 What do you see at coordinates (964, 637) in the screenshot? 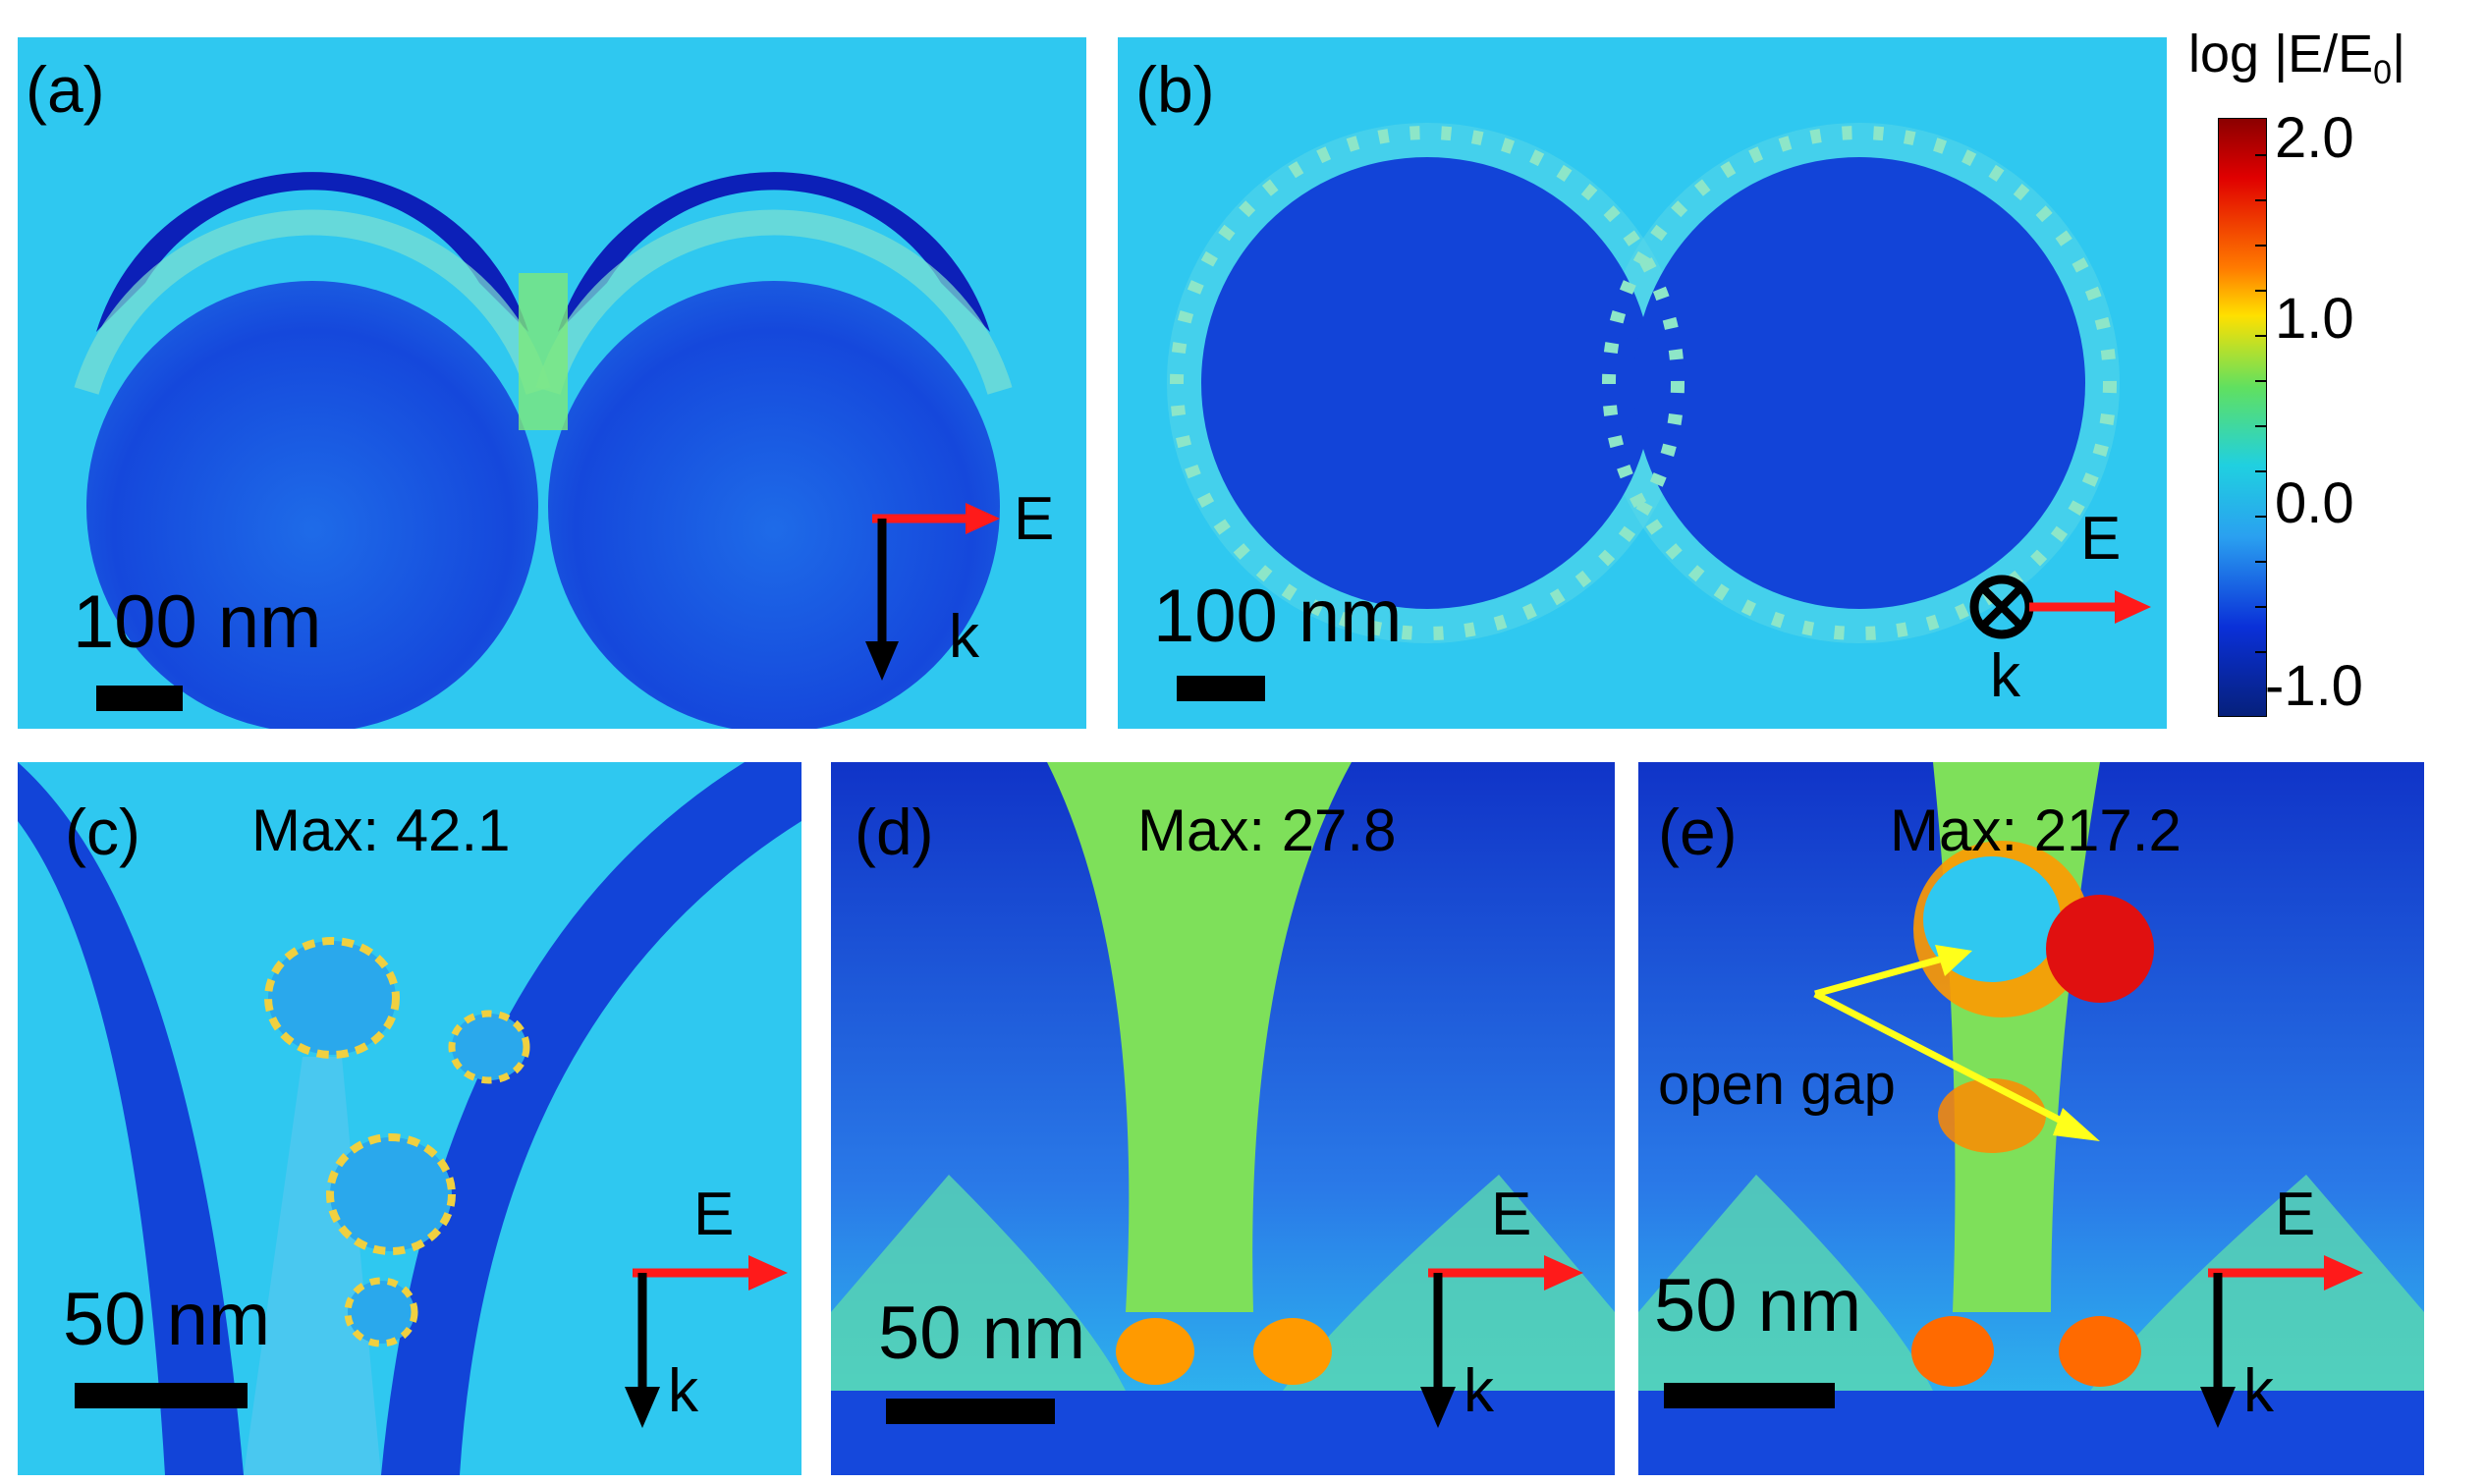
I see `k-vector-label-a: k` at bounding box center [964, 637].